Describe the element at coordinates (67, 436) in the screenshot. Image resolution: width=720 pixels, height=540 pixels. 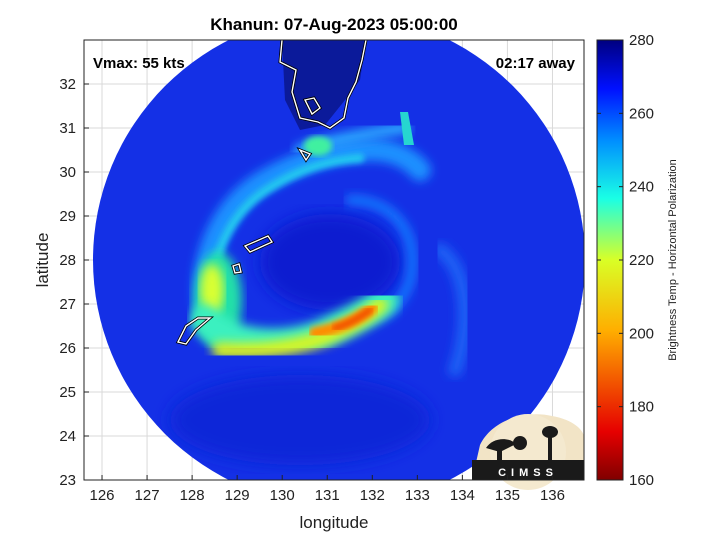
I see `y-tick-label: 24` at that location.